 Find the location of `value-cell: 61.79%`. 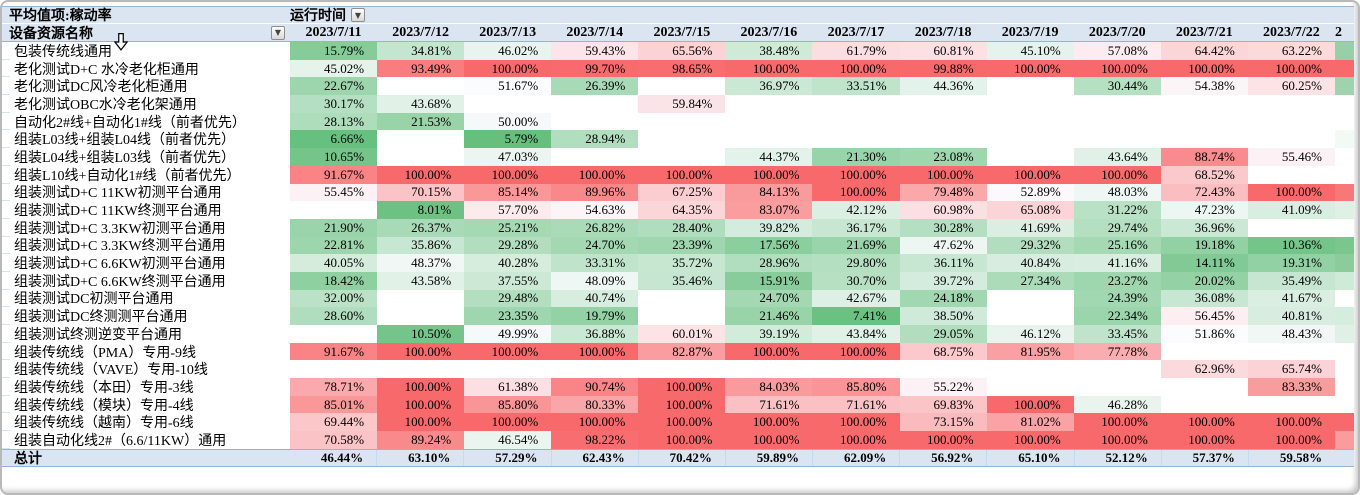

value-cell: 61.79% is located at coordinates (856, 51).